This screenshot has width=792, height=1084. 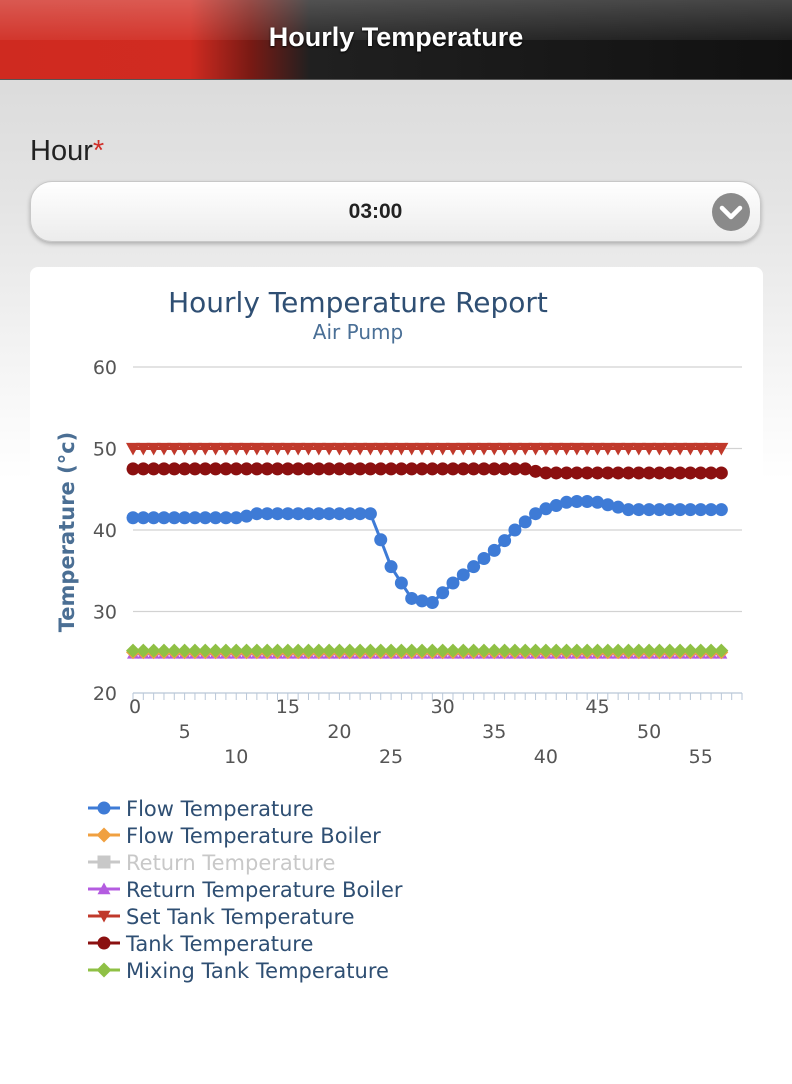 What do you see at coordinates (245, 890) in the screenshot?
I see `legend-item: Return Temperature Boiler` at bounding box center [245, 890].